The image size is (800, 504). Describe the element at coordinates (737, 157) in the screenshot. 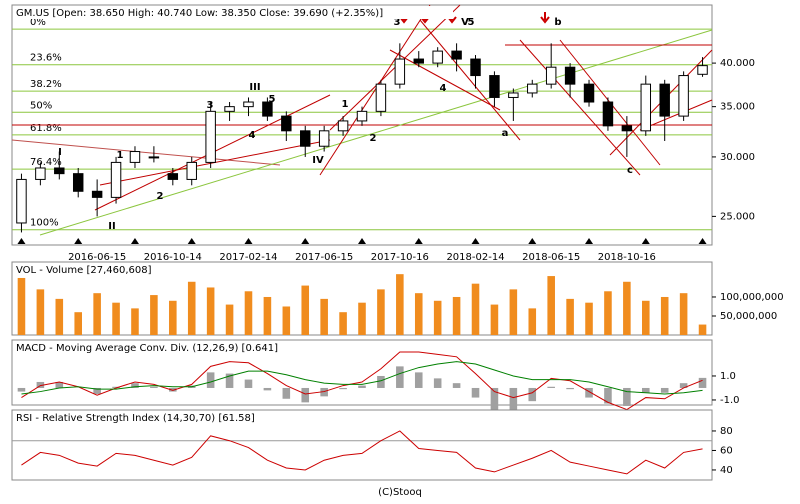

I see `y-tick-label: 30.000` at that location.